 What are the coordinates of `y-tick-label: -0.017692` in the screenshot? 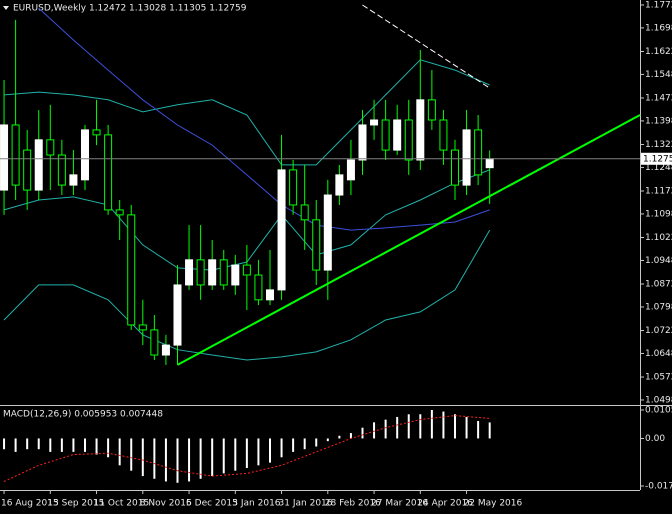 It's located at (658, 487).